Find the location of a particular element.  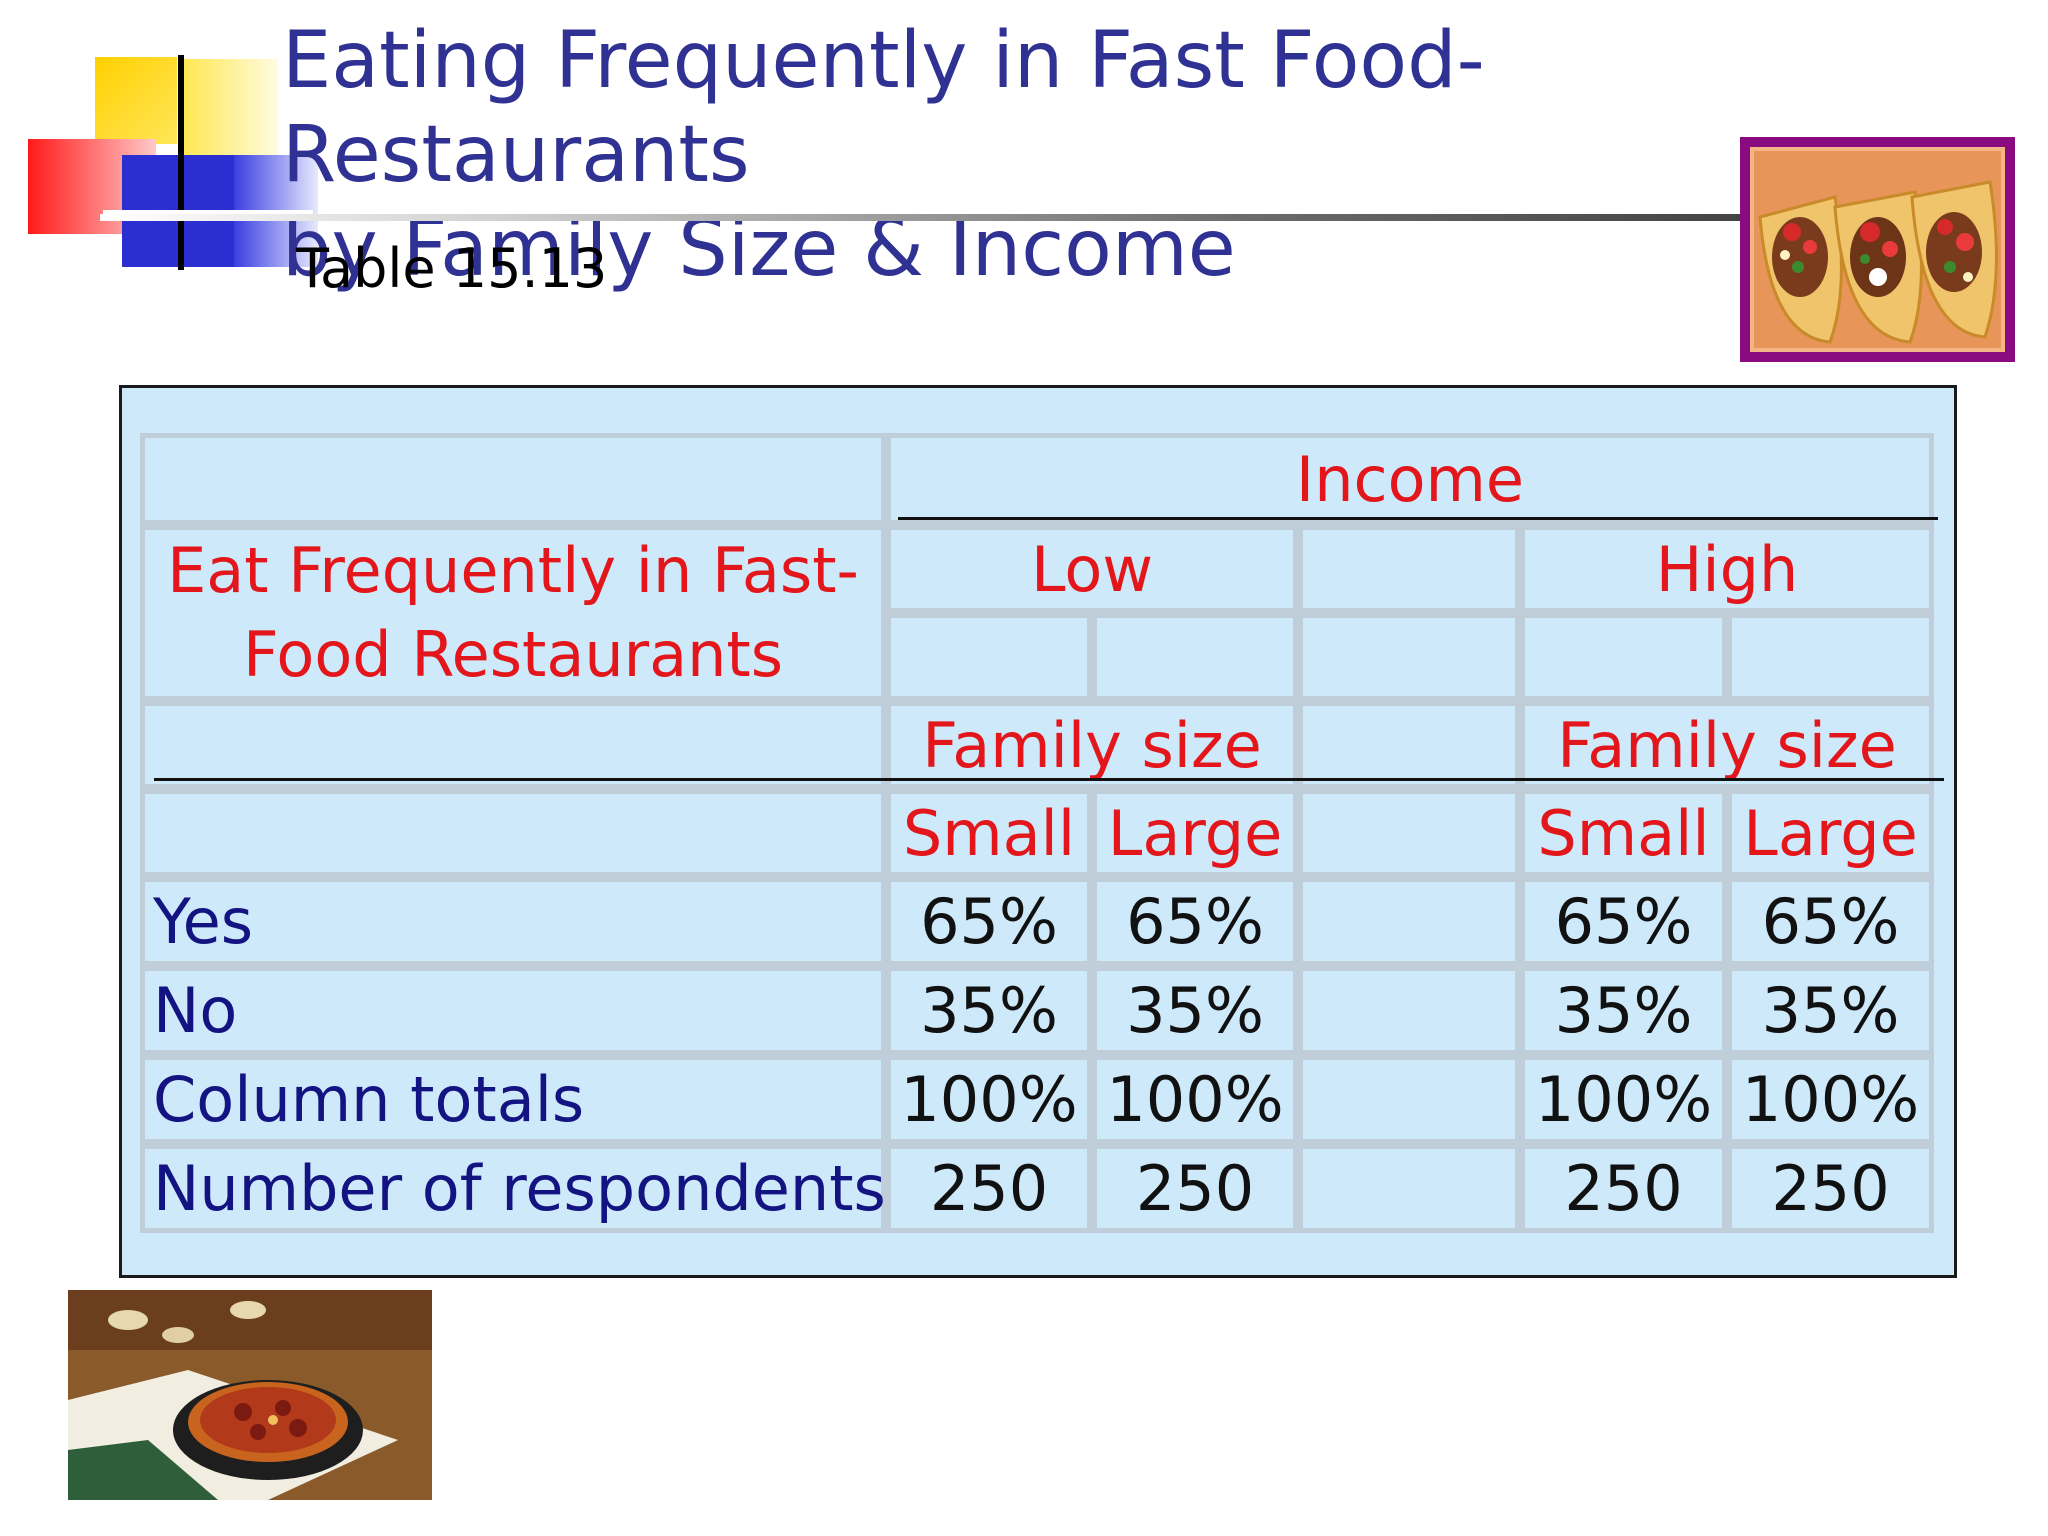

row-header-label: Eat Frequently in Fast- Food Restaurants is located at coordinates (513, 613).